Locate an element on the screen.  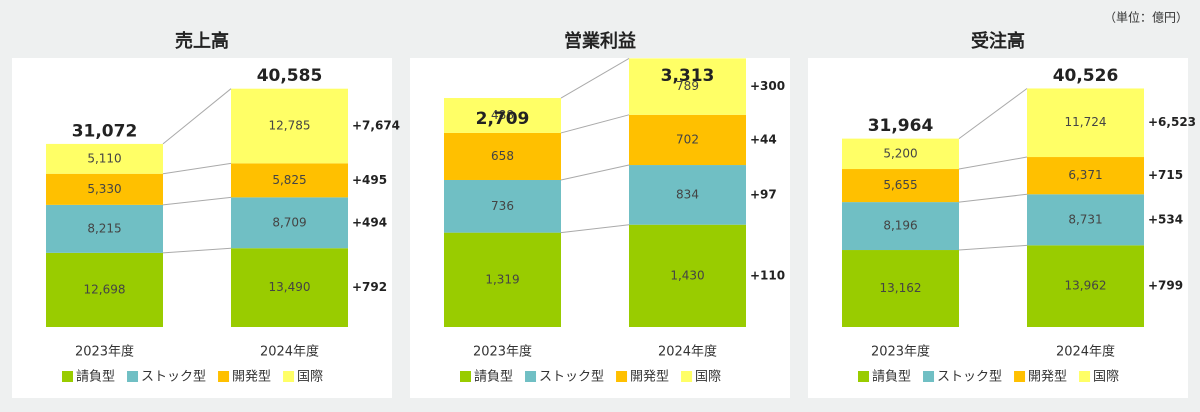
segment-label: 6,371 is located at coordinates (1085, 175).